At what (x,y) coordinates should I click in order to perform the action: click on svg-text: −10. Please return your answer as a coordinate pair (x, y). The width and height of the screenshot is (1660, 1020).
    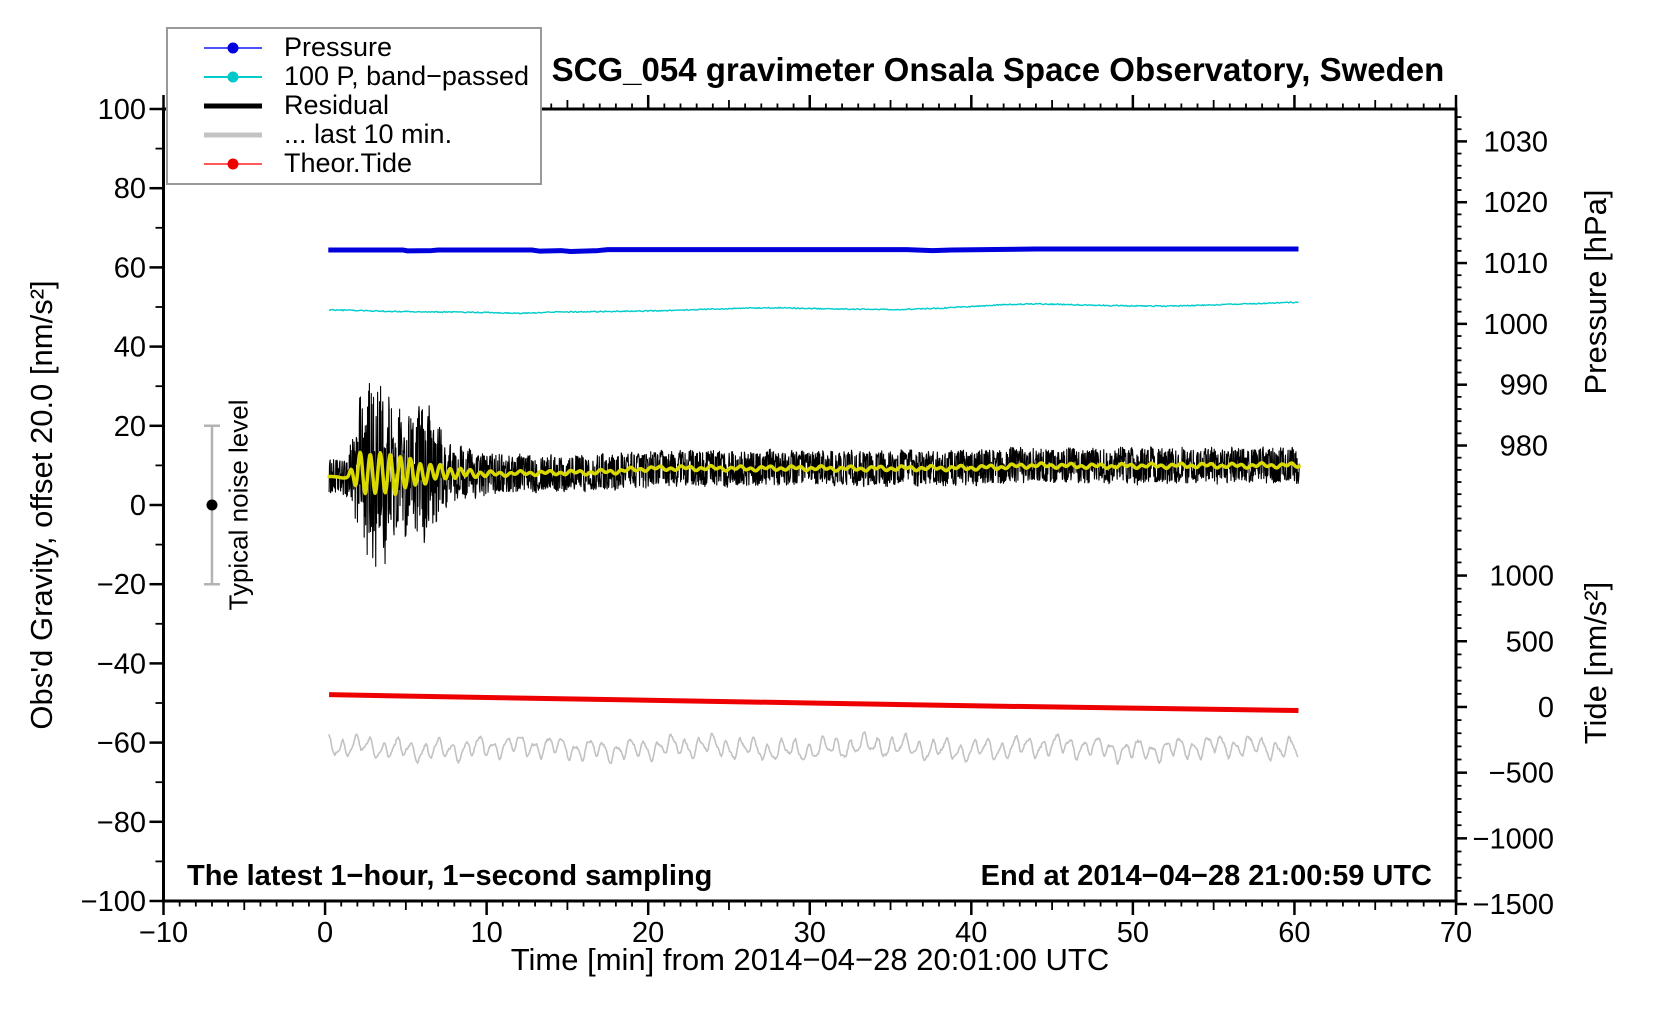
    Looking at the image, I should click on (163, 933).